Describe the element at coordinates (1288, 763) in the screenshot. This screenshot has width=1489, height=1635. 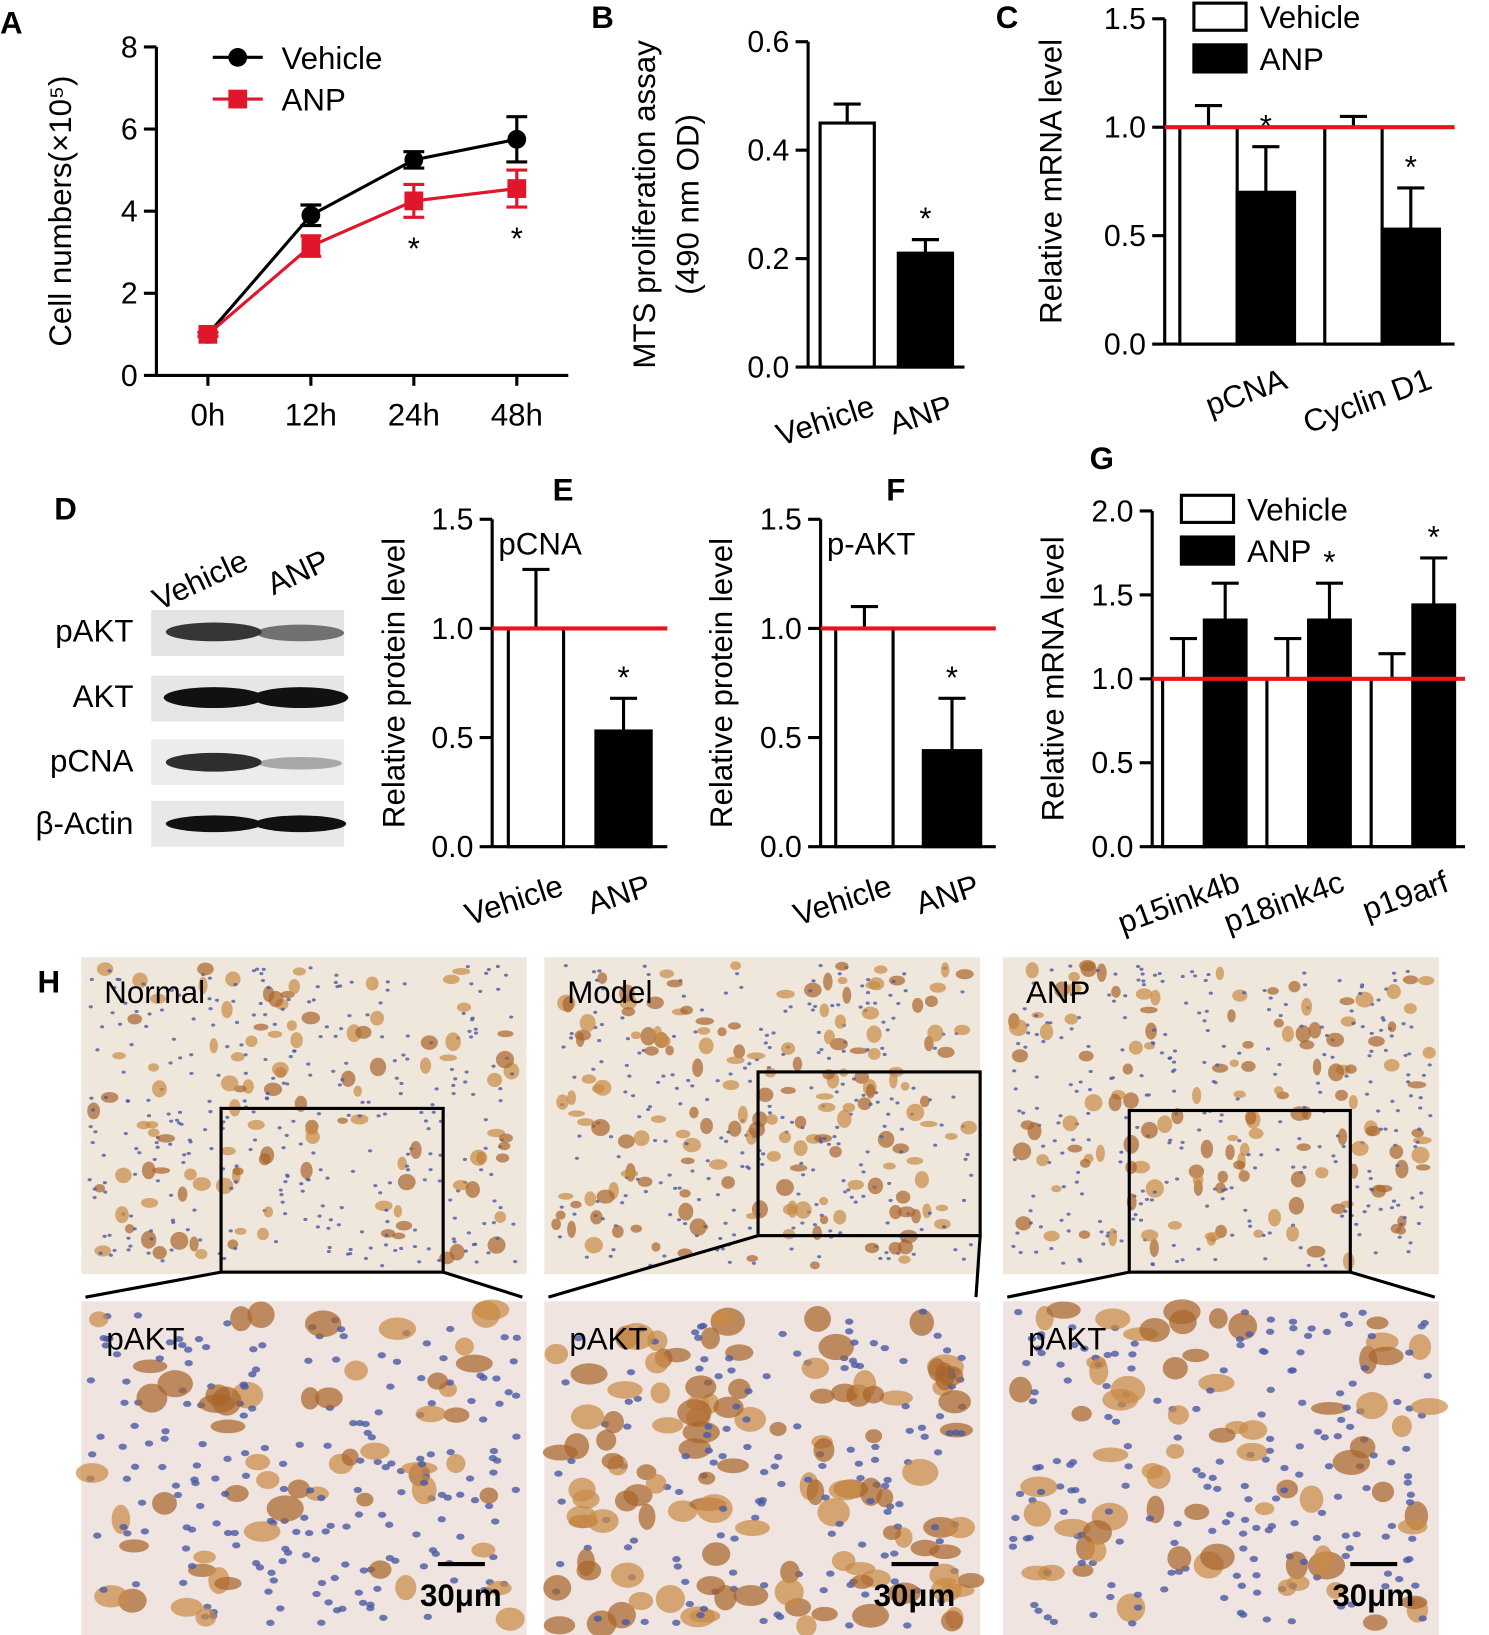
I see `bar` at that location.